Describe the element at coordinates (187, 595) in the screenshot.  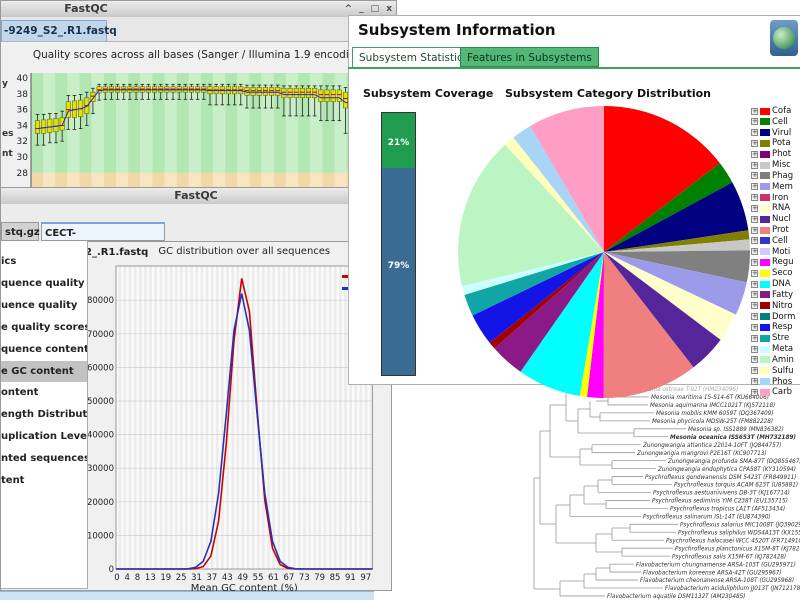
I see `taskbar-strip` at that location.